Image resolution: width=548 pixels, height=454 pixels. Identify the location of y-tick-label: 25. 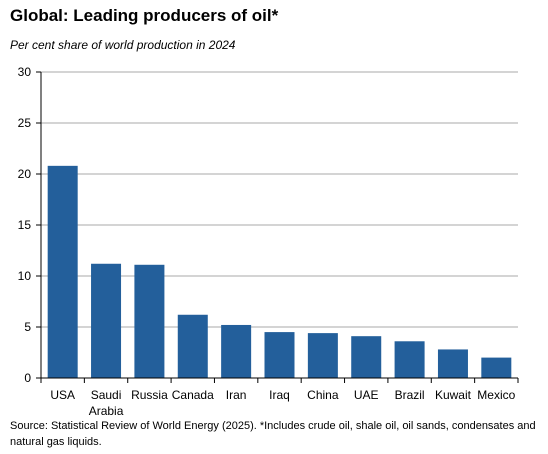
(25, 123).